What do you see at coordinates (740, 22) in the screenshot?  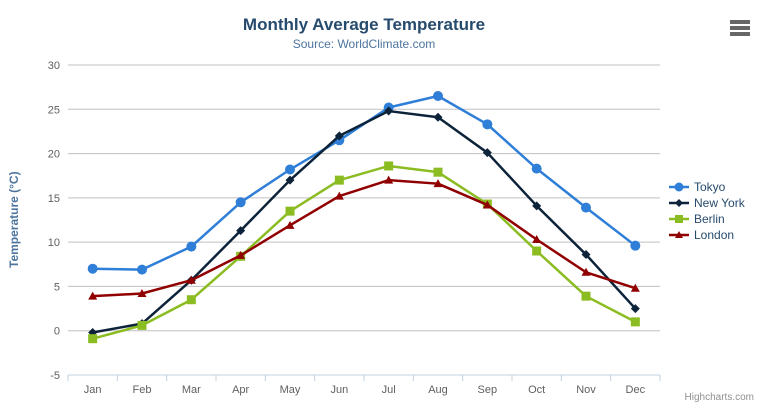 I see `hamburger-icon` at bounding box center [740, 22].